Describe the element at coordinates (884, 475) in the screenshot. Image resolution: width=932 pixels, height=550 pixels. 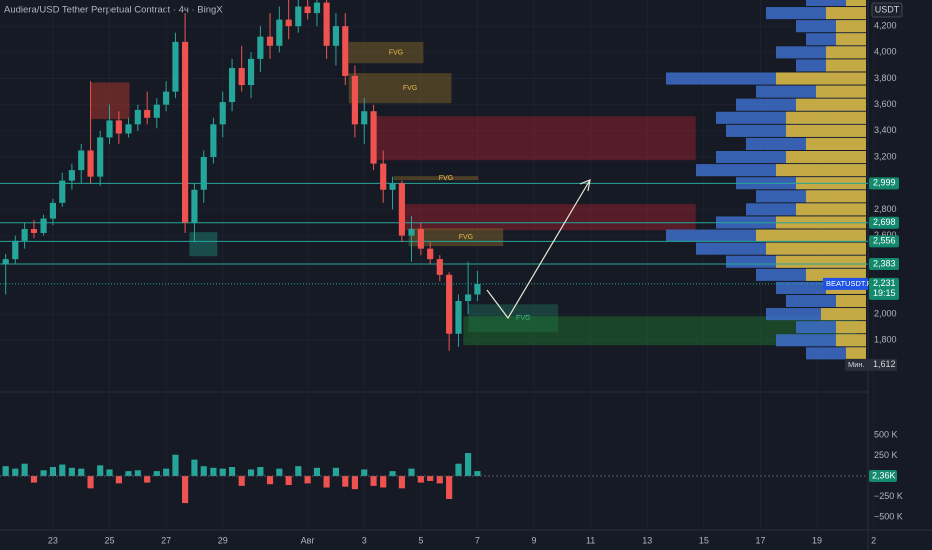
I see `volume-last: 2,36K` at that location.